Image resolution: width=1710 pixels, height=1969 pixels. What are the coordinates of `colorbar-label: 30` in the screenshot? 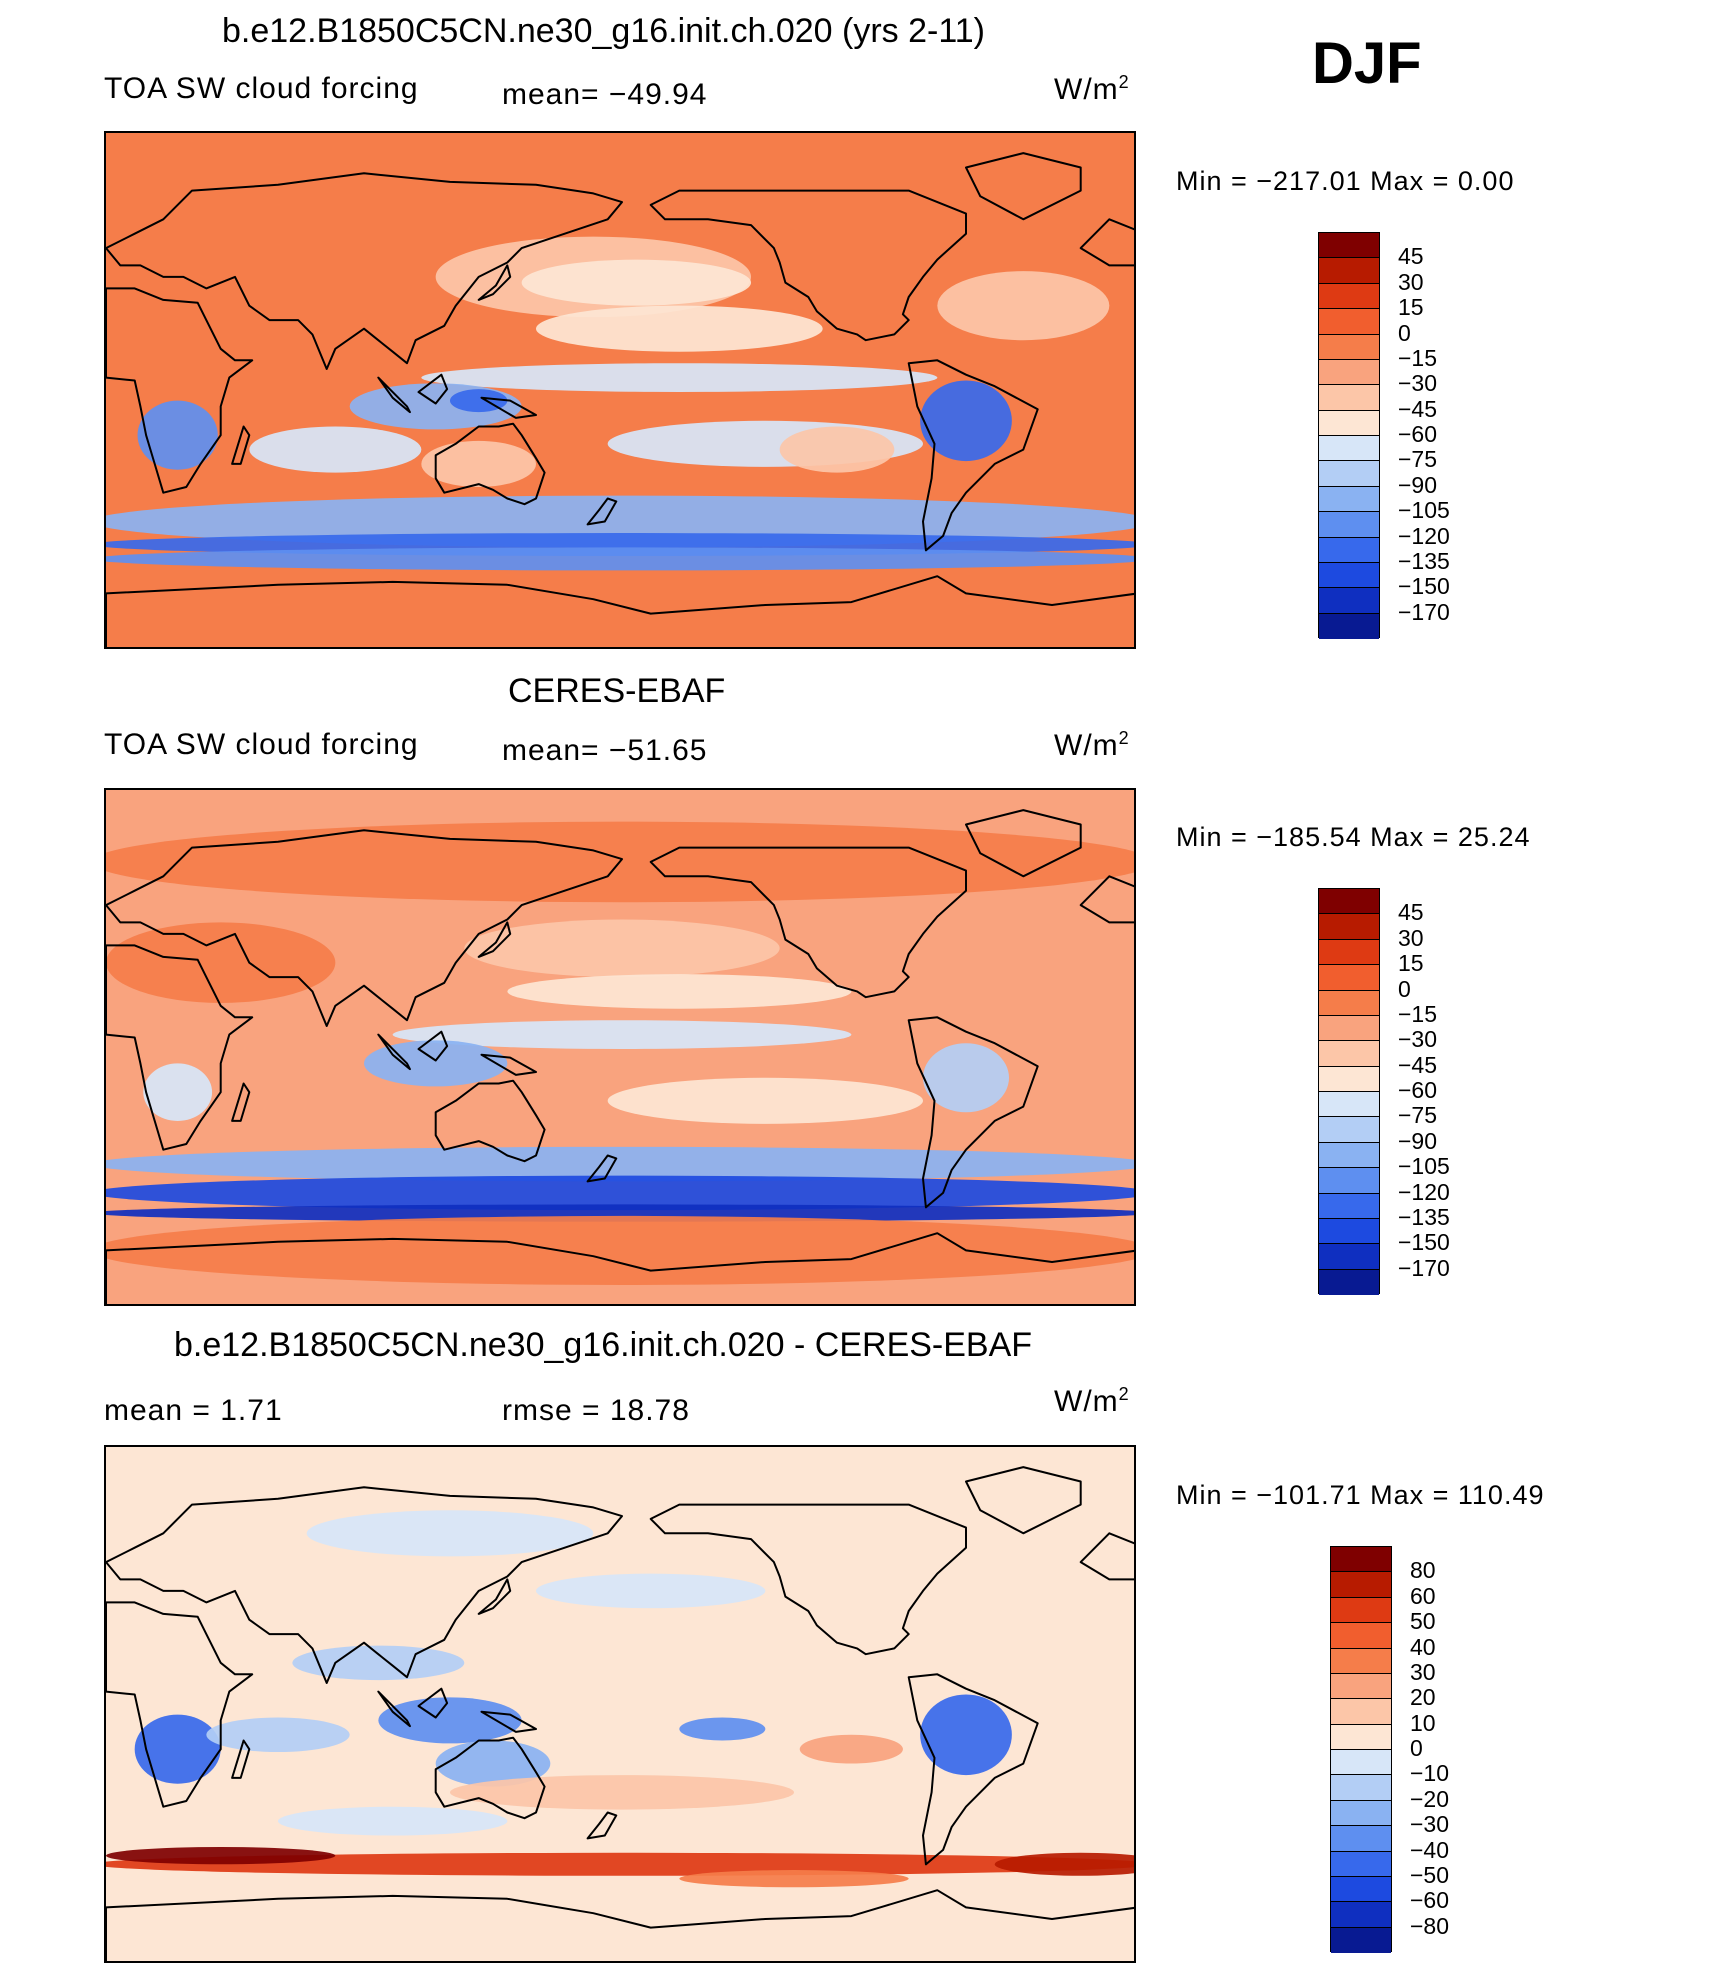 It's located at (1411, 937).